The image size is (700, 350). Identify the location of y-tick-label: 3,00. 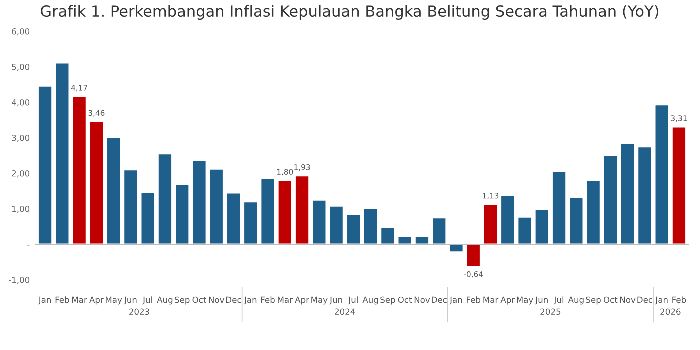
(21, 138).